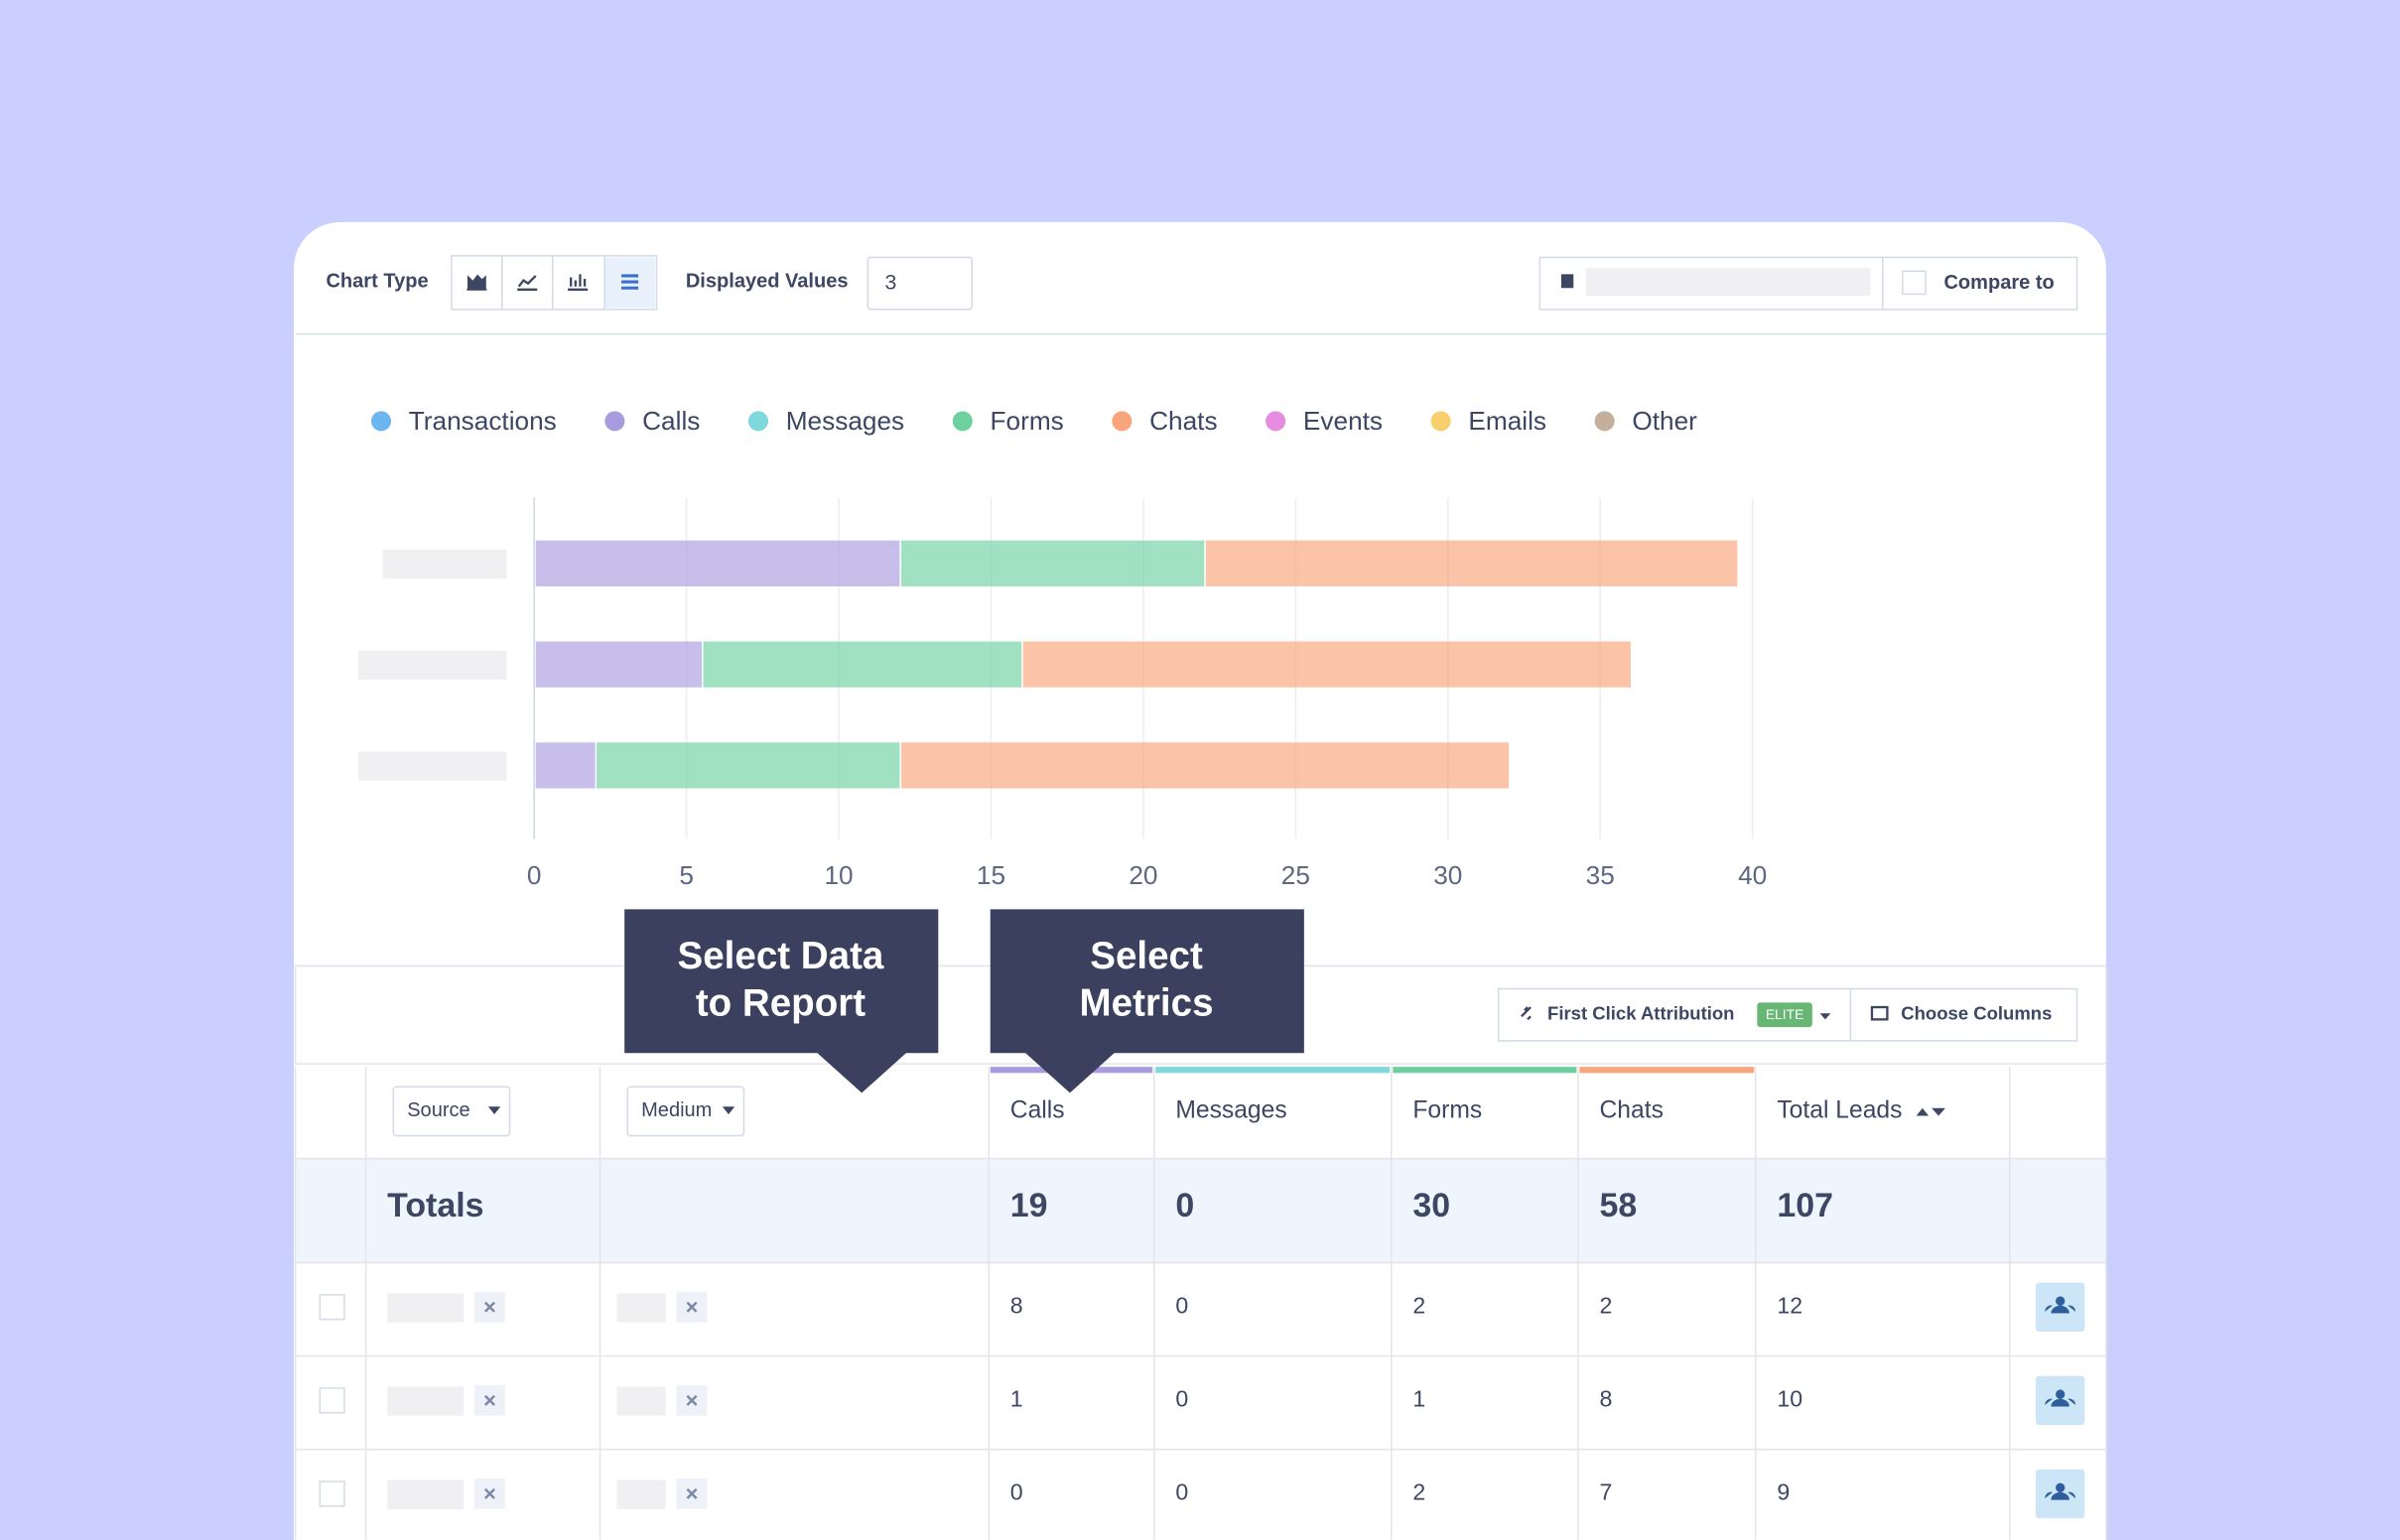  Describe the element at coordinates (1526, 1013) in the screenshot. I see `link-icon` at that location.